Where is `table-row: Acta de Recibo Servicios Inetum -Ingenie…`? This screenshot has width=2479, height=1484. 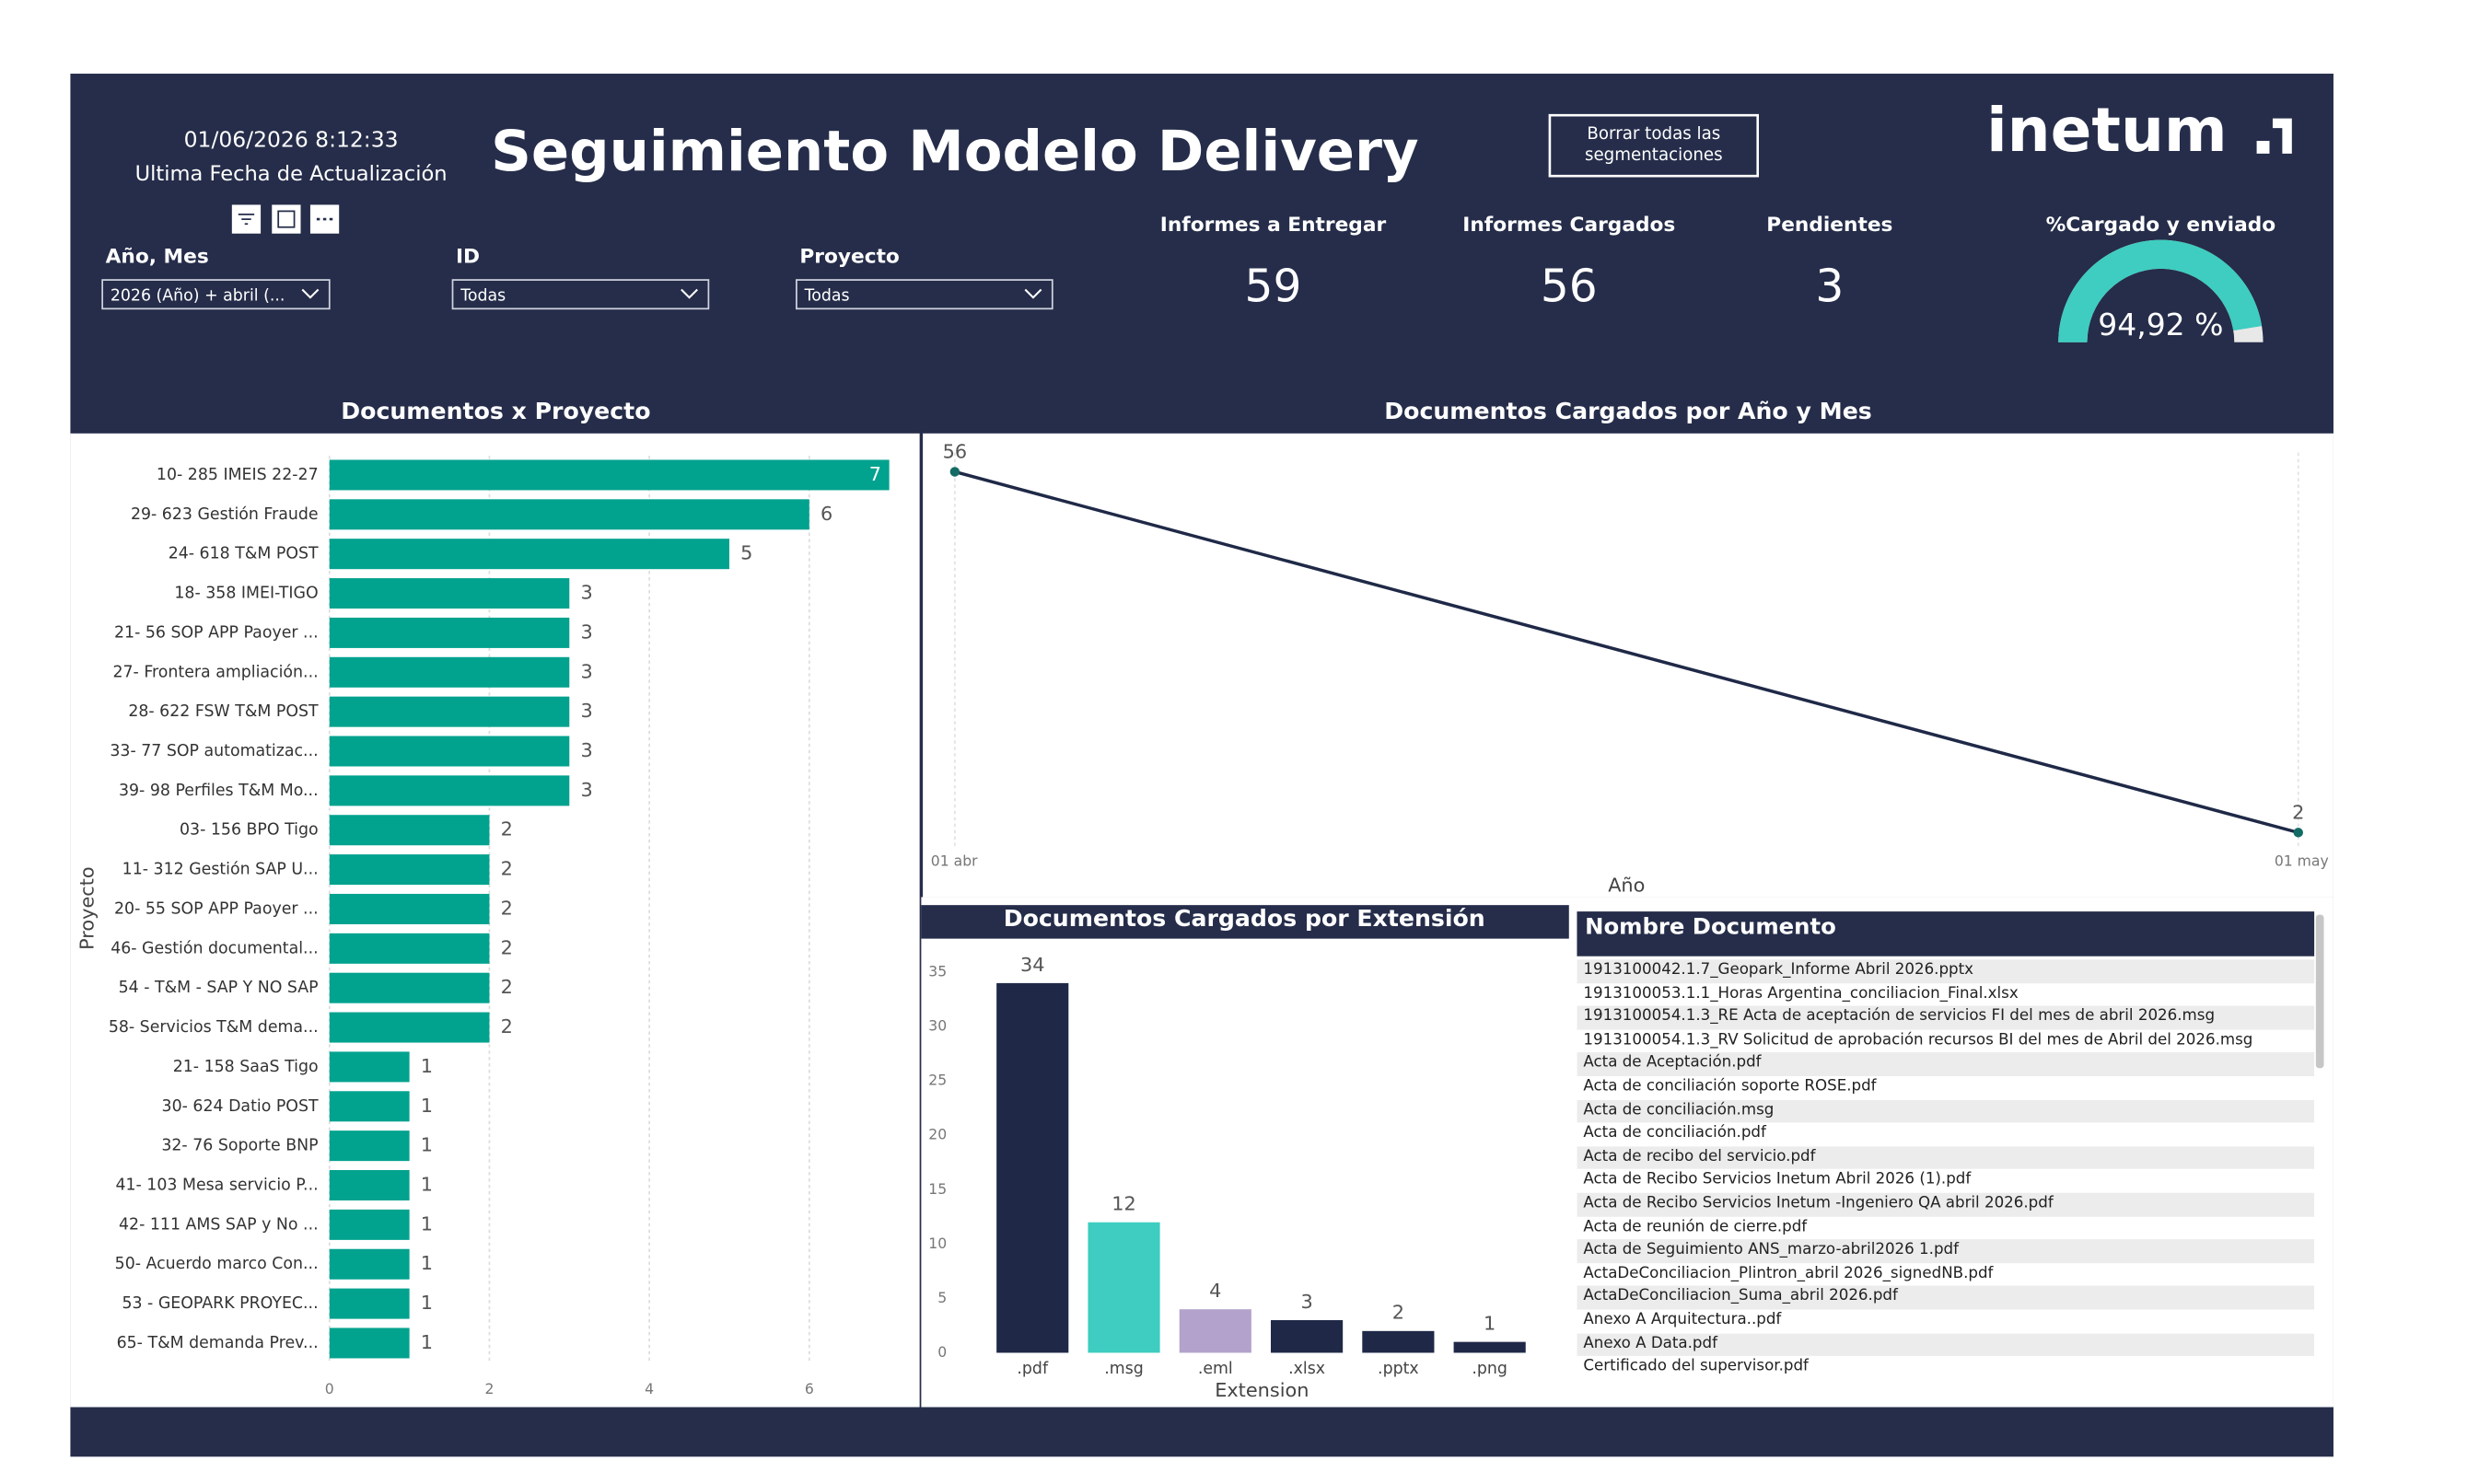 table-row: Acta de Recibo Servicios Inetum -Ingenie… is located at coordinates (1946, 1204).